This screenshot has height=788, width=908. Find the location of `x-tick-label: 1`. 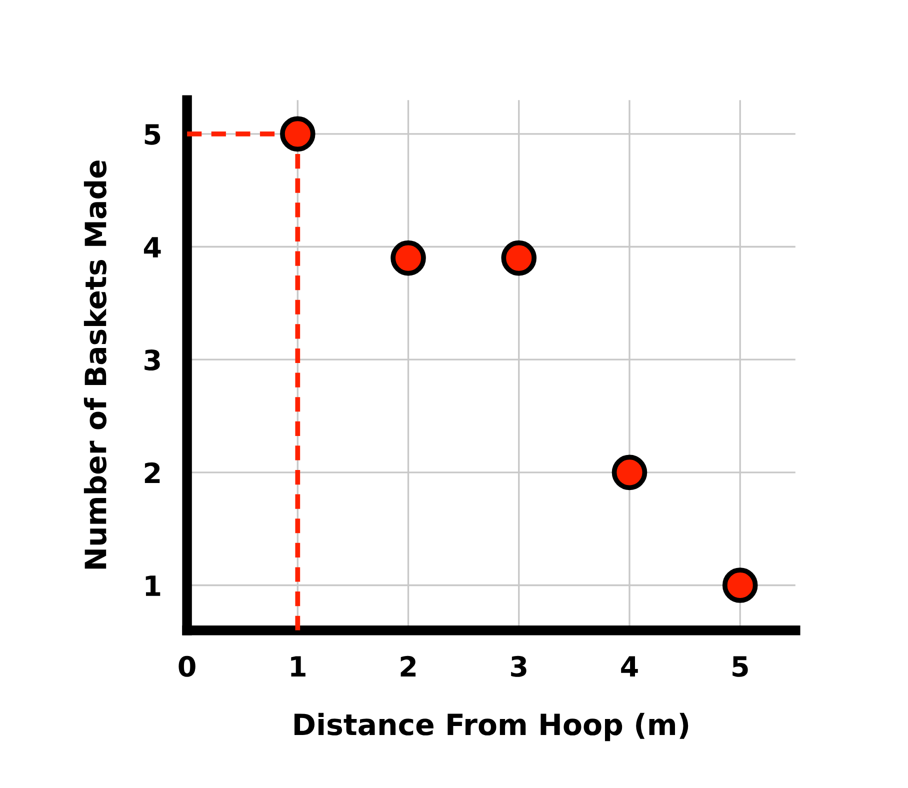

x-tick-label: 1 is located at coordinates (298, 666).